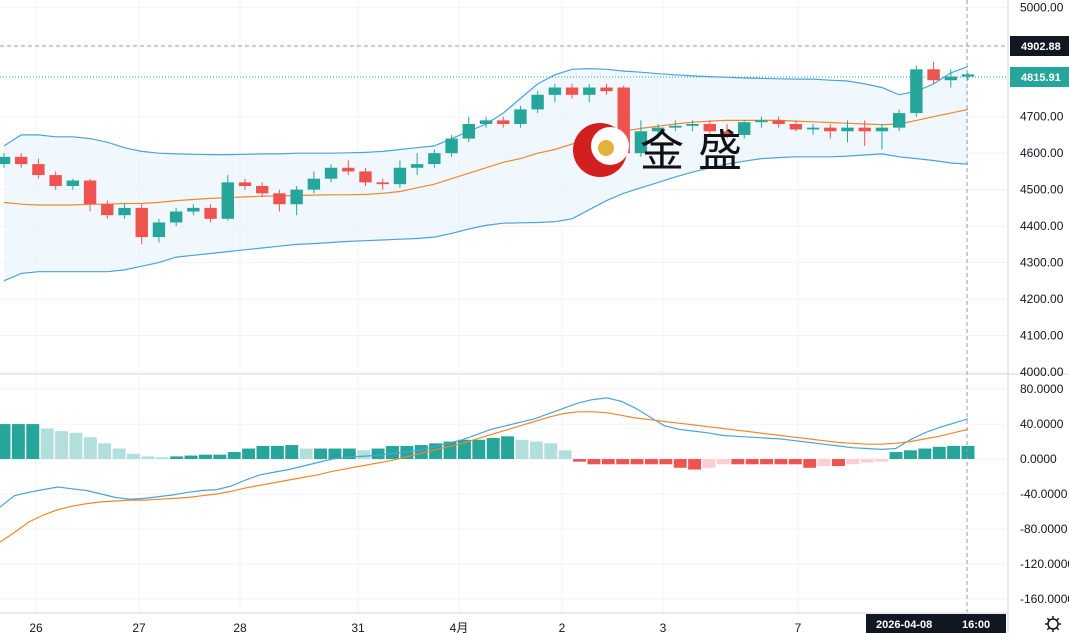 The image size is (1069, 633). What do you see at coordinates (1041, 47) in the screenshot?
I see `crosshair-price-label: 4902.88` at bounding box center [1041, 47].